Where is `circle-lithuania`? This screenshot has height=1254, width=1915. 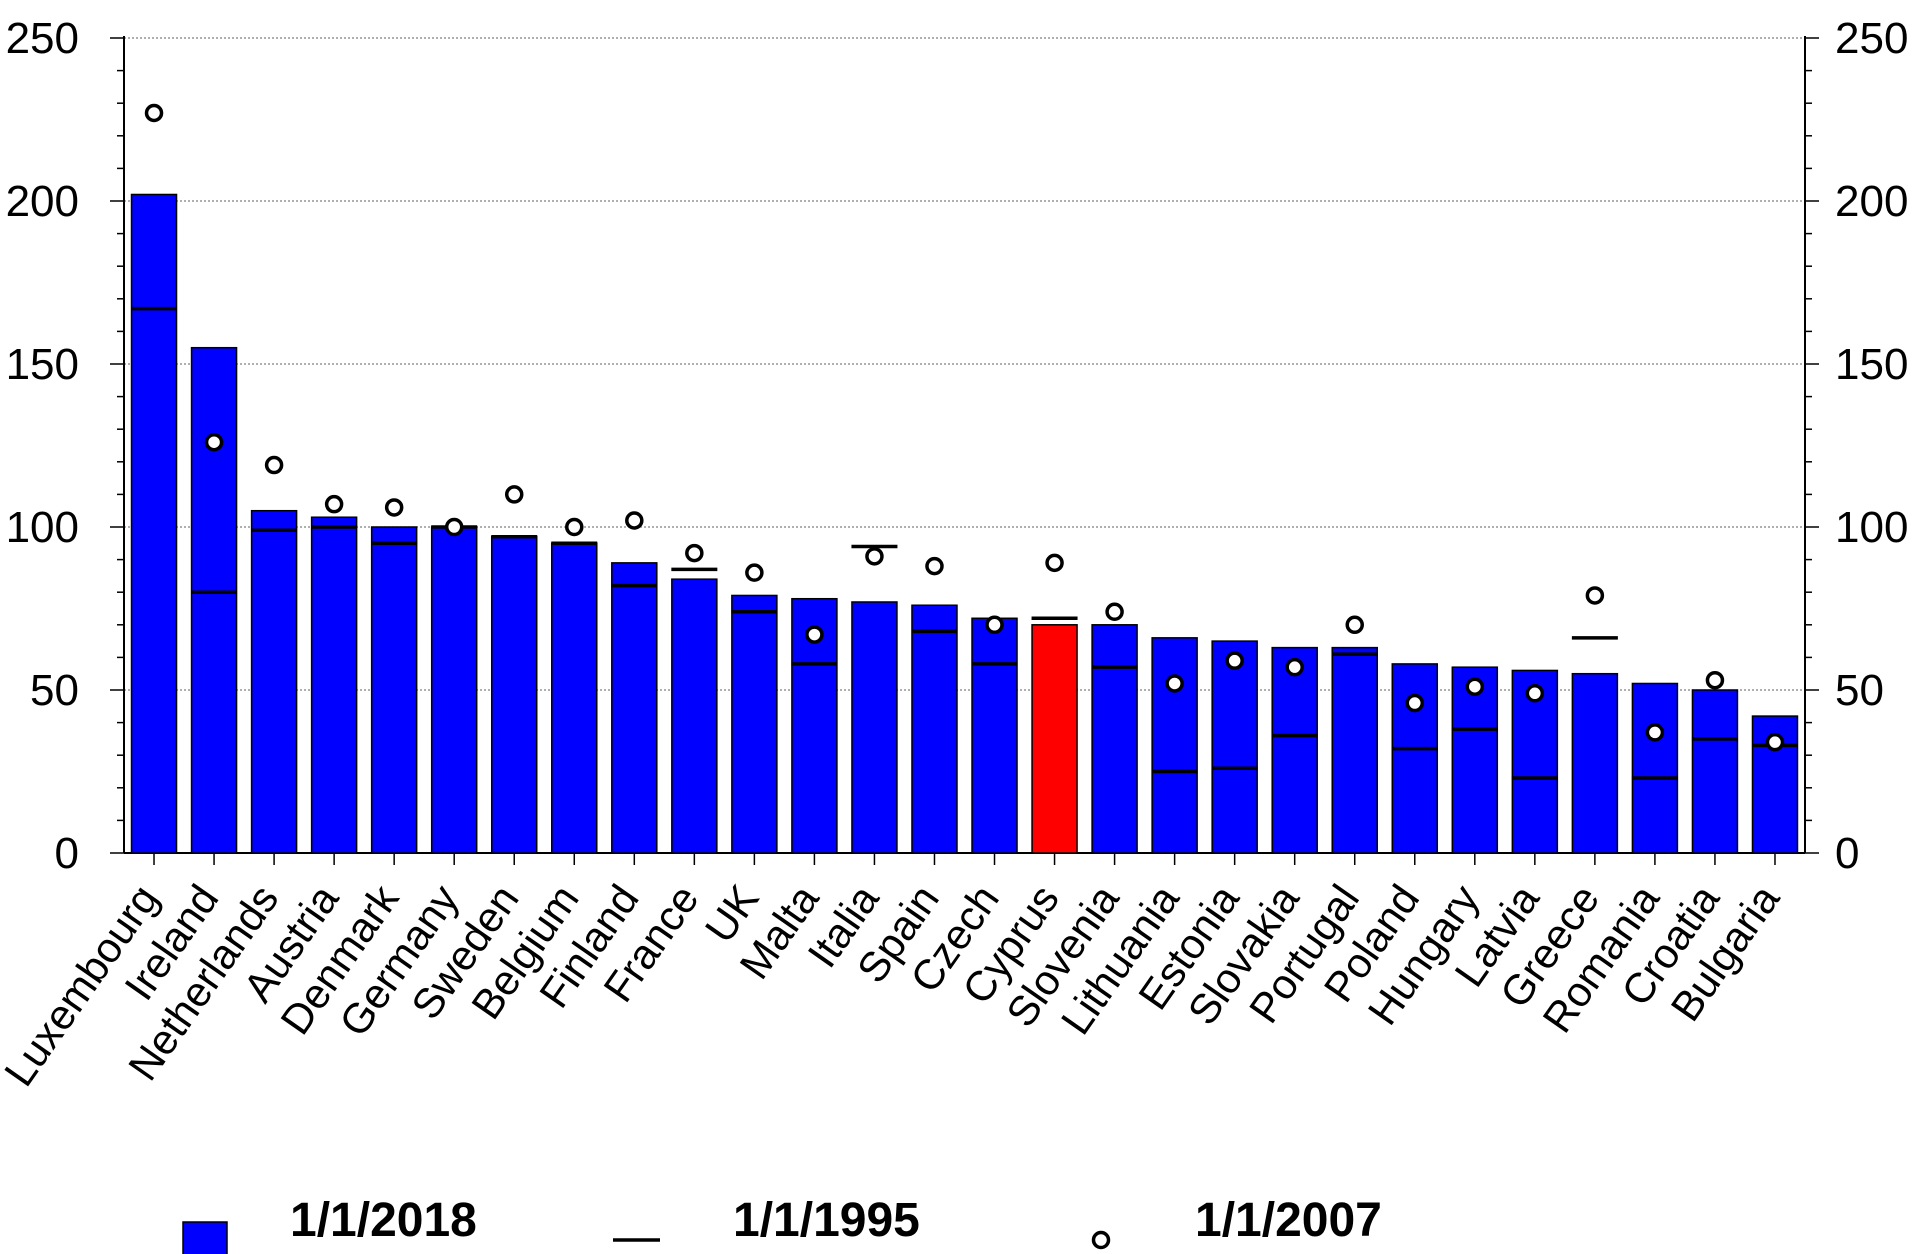 circle-lithuania is located at coordinates (1174, 683).